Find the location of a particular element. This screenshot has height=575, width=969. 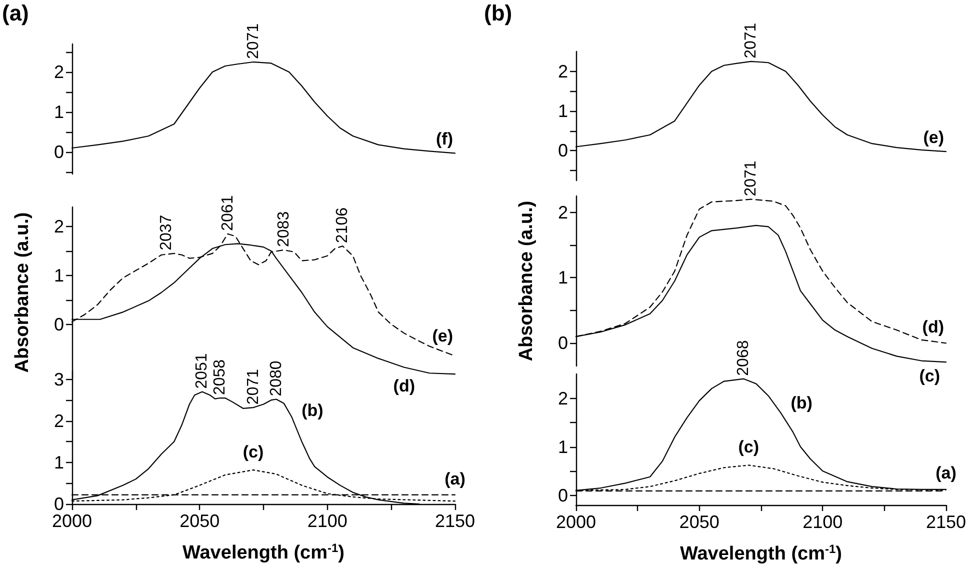

annotation: 2037 is located at coordinates (166, 232).